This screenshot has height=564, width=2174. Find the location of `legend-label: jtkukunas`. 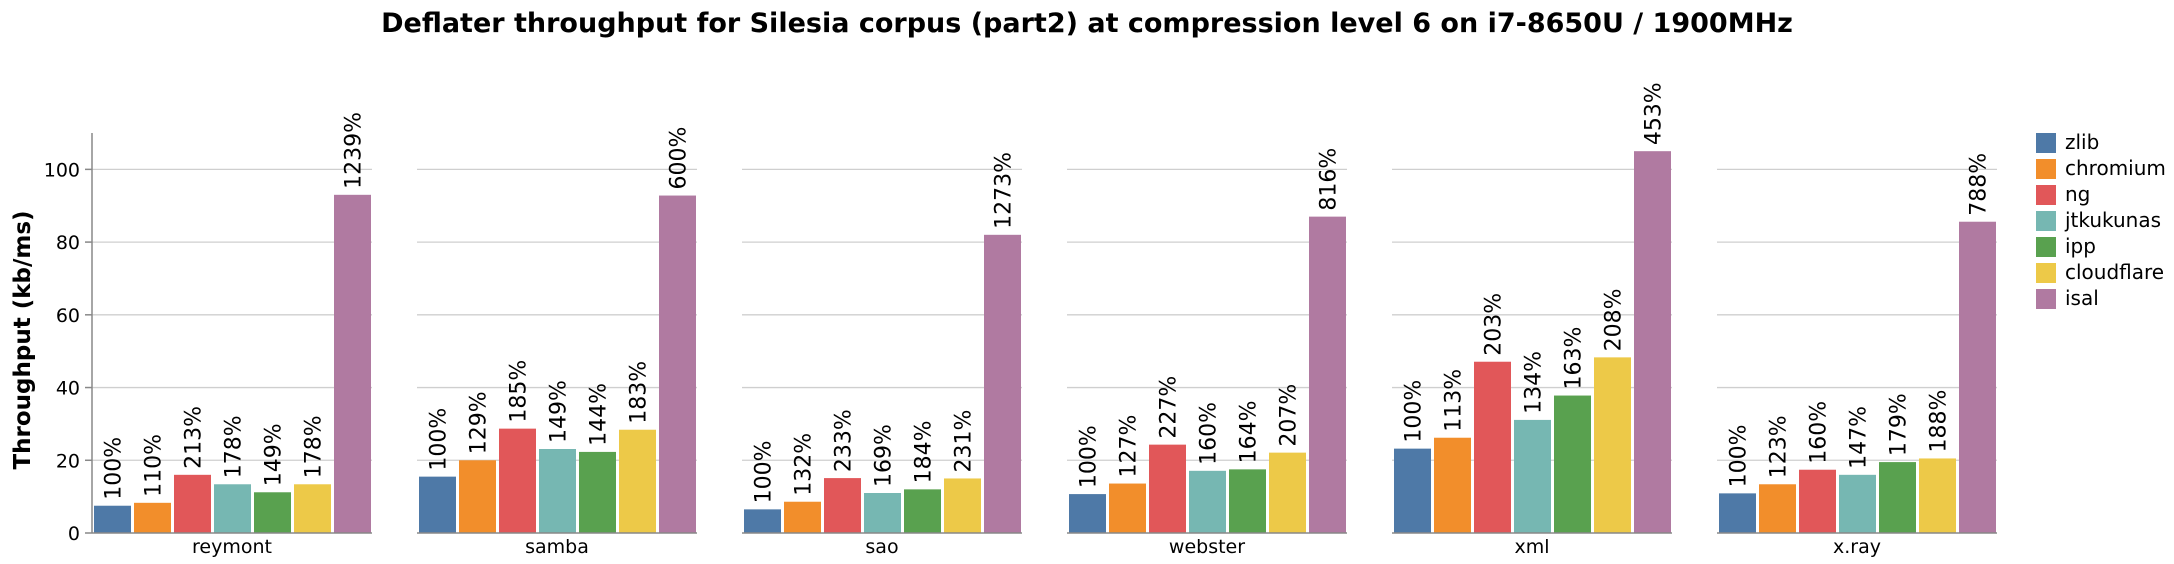

legend-label: jtkukunas is located at coordinates (2112, 220).